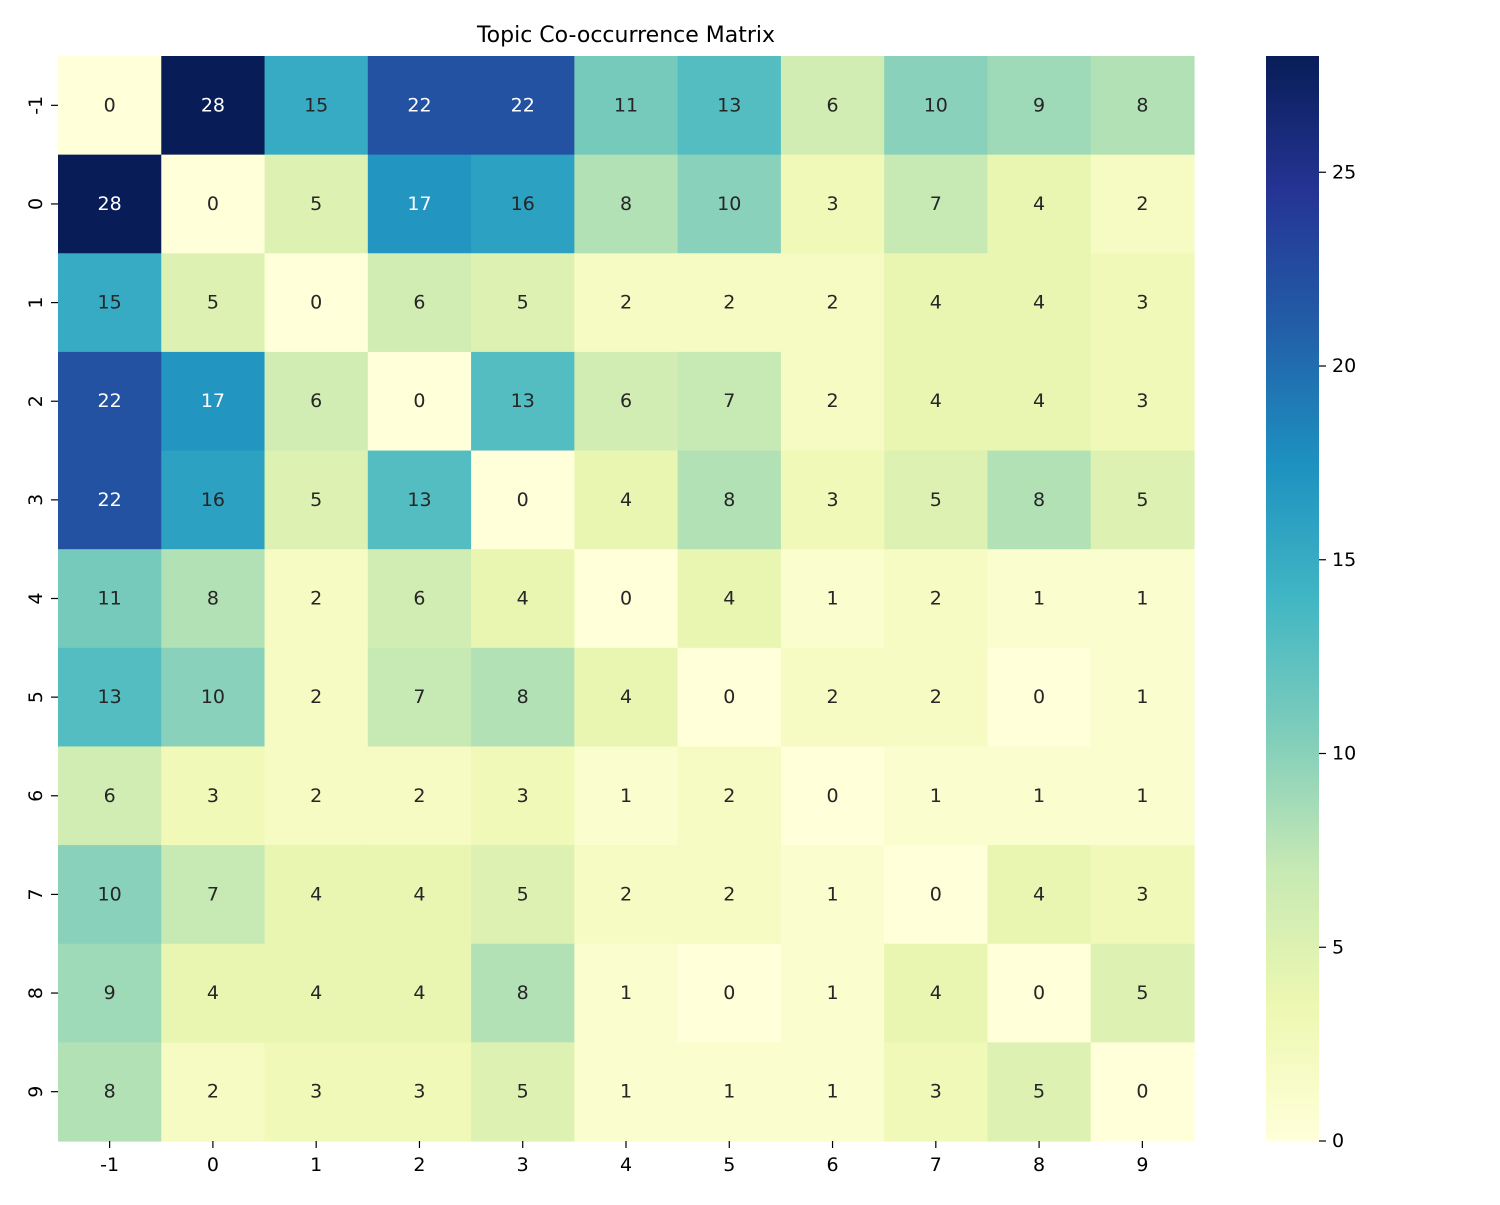 The width and height of the screenshot is (1500, 1205). I want to click on x-tick-label: 7, so click(936, 1165).